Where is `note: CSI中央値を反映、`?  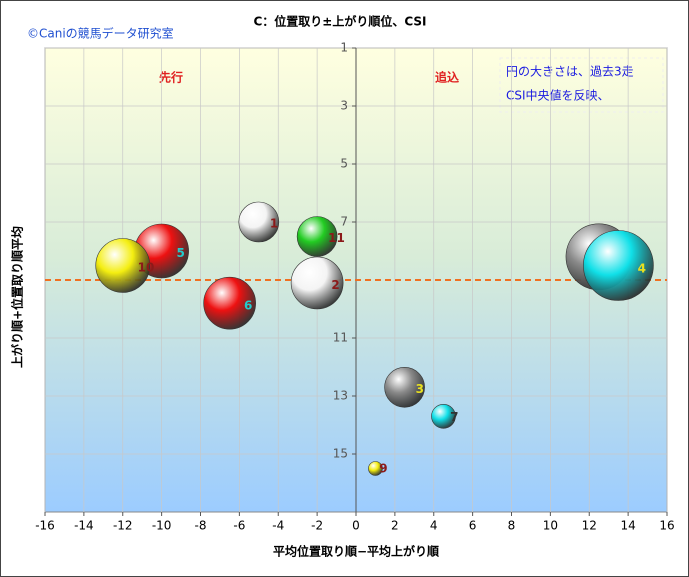
note: CSI中央値を反映、 is located at coordinates (558, 95).